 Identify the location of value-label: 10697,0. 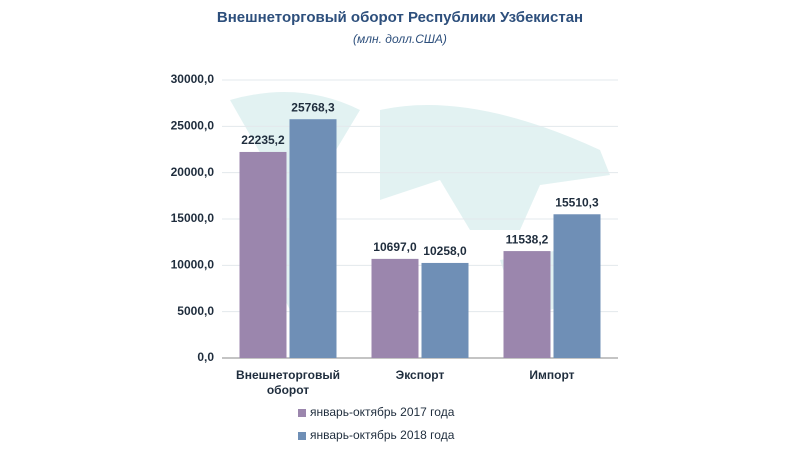
(395, 247).